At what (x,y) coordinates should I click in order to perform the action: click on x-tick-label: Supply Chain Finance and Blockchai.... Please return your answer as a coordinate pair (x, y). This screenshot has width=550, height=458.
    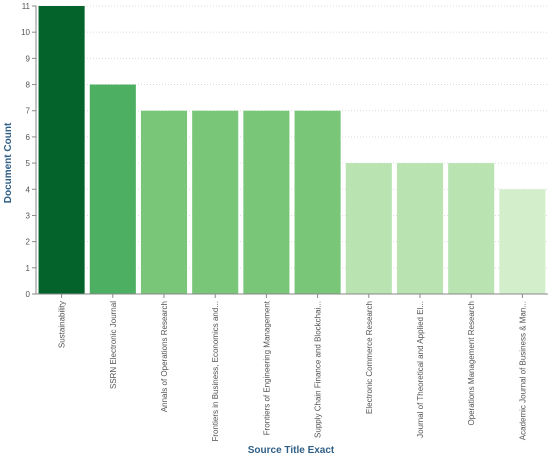
    Looking at the image, I should click on (318, 369).